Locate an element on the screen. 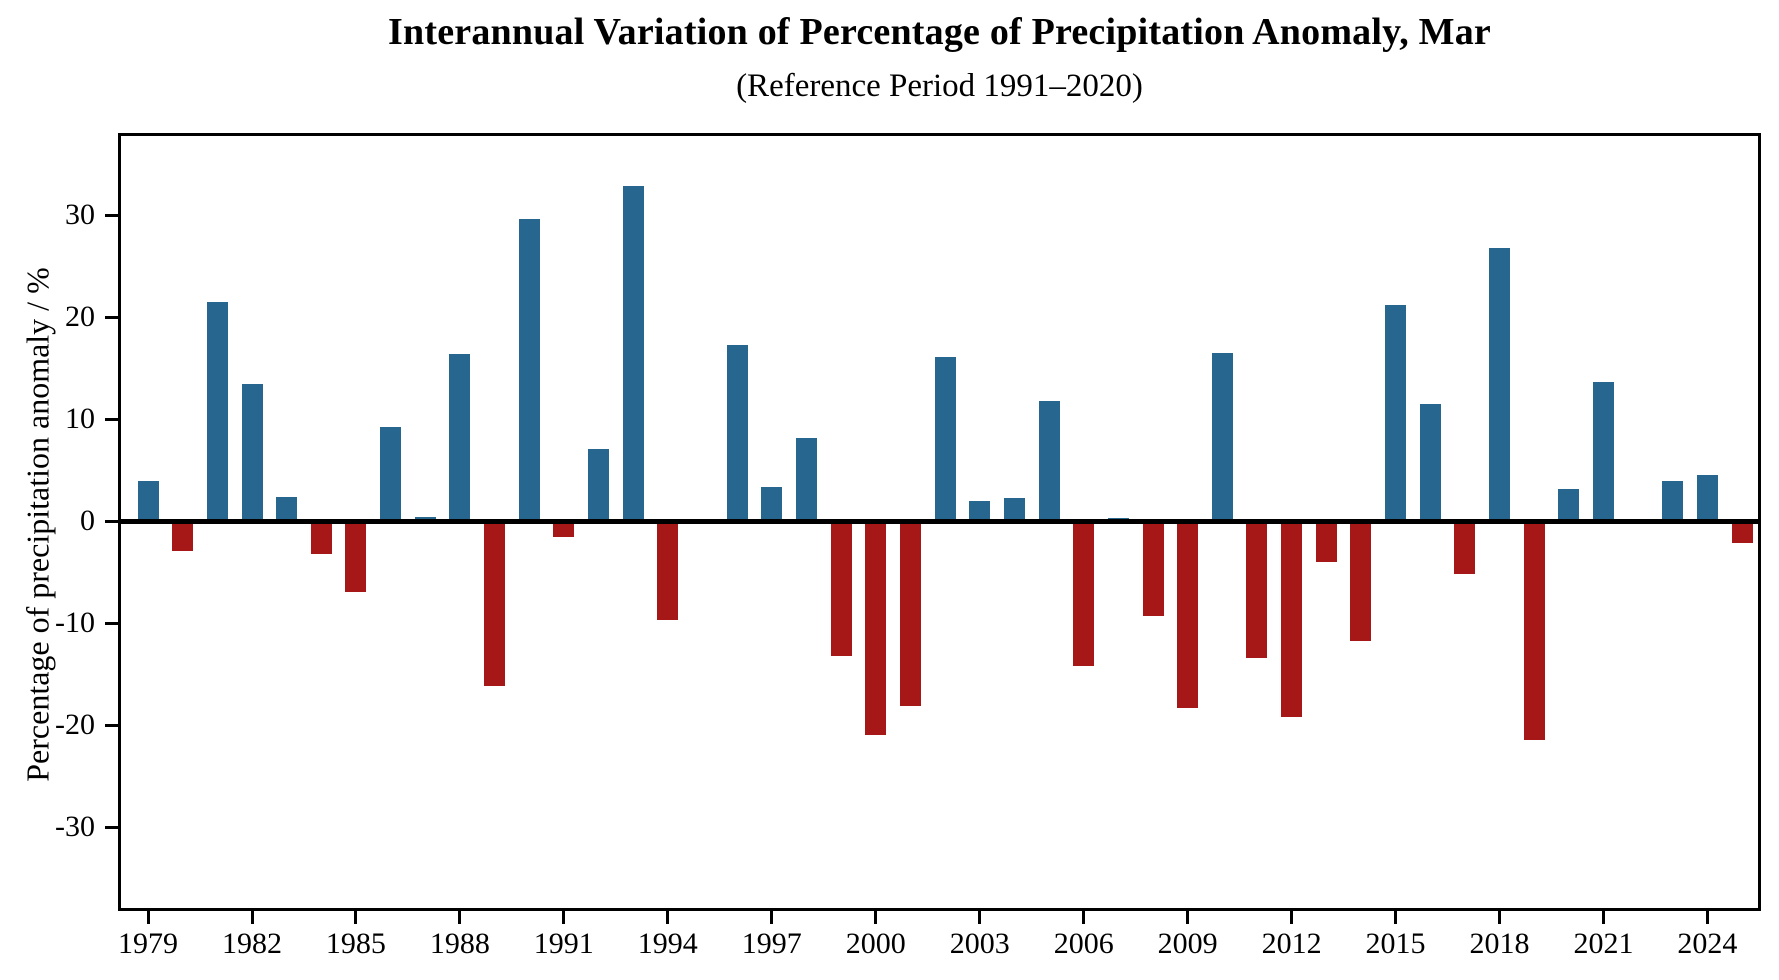 The height and width of the screenshot is (980, 1779). bar-1985 is located at coordinates (356, 557).